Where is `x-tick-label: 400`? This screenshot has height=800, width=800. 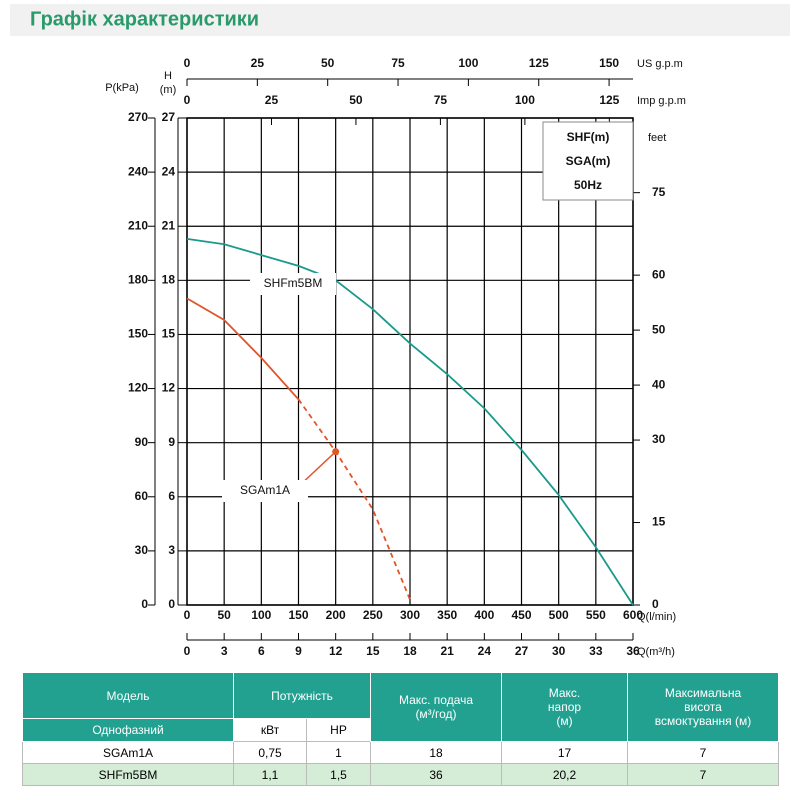 x-tick-label: 400 is located at coordinates (484, 615).